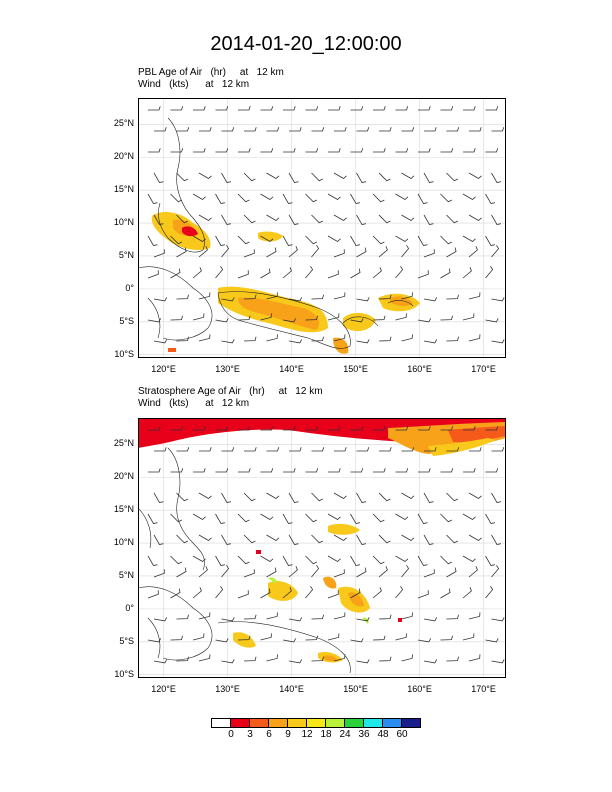 The width and height of the screenshot is (612, 792). Describe the element at coordinates (285, 283) in the screenshot. I see `pbl-age-shading` at that location.